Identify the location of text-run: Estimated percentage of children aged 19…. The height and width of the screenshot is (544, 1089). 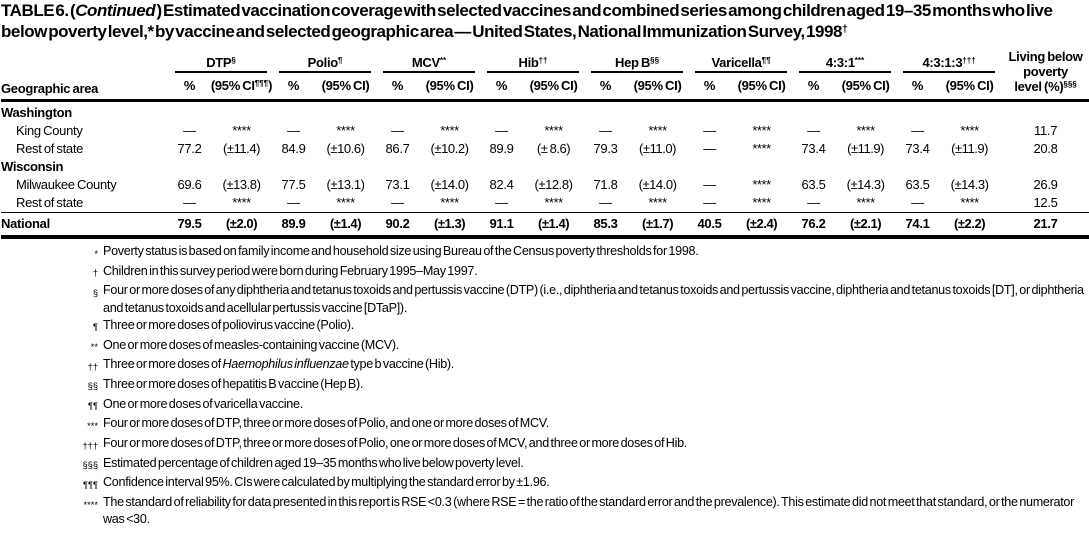
(313, 462).